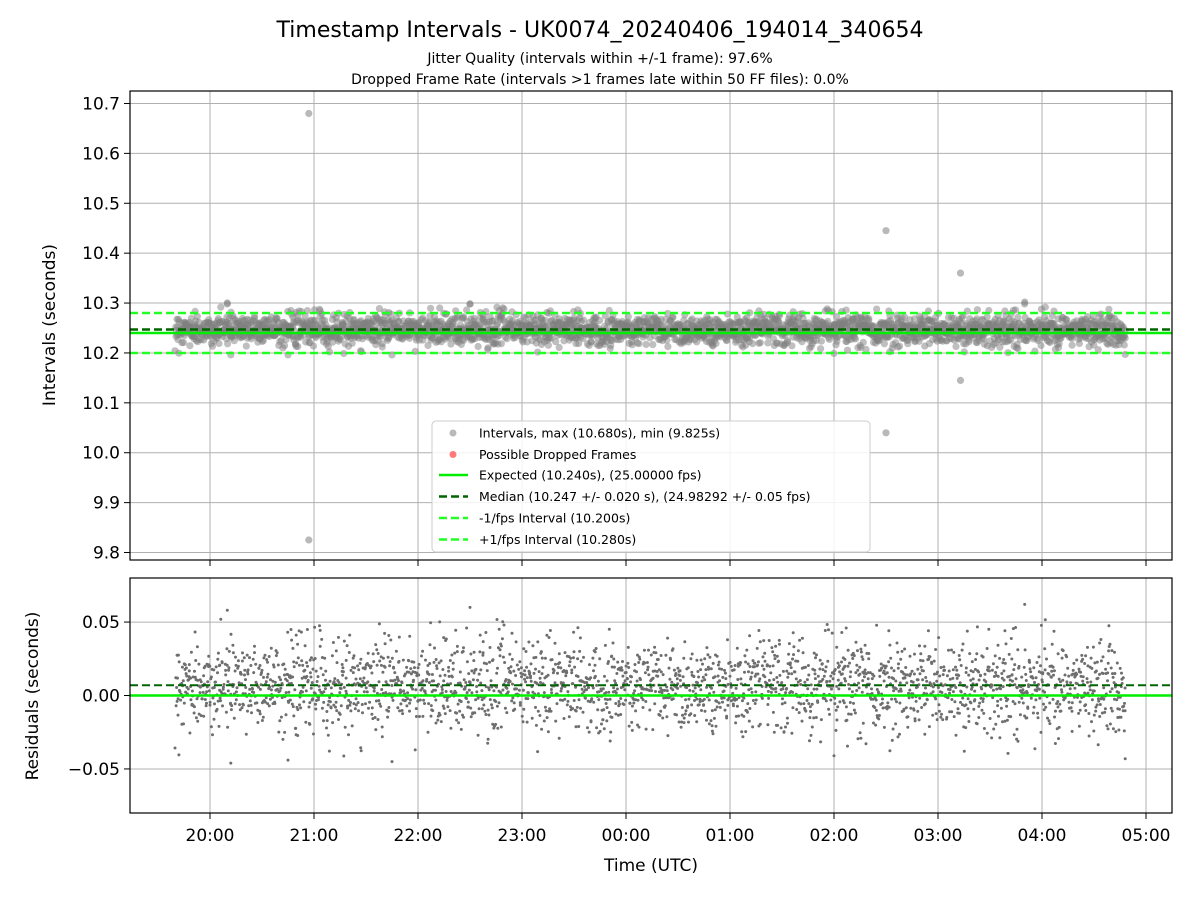 The height and width of the screenshot is (900, 1200). What do you see at coordinates (101, 354) in the screenshot?
I see `intervals-y-tick-label: 10.2` at bounding box center [101, 354].